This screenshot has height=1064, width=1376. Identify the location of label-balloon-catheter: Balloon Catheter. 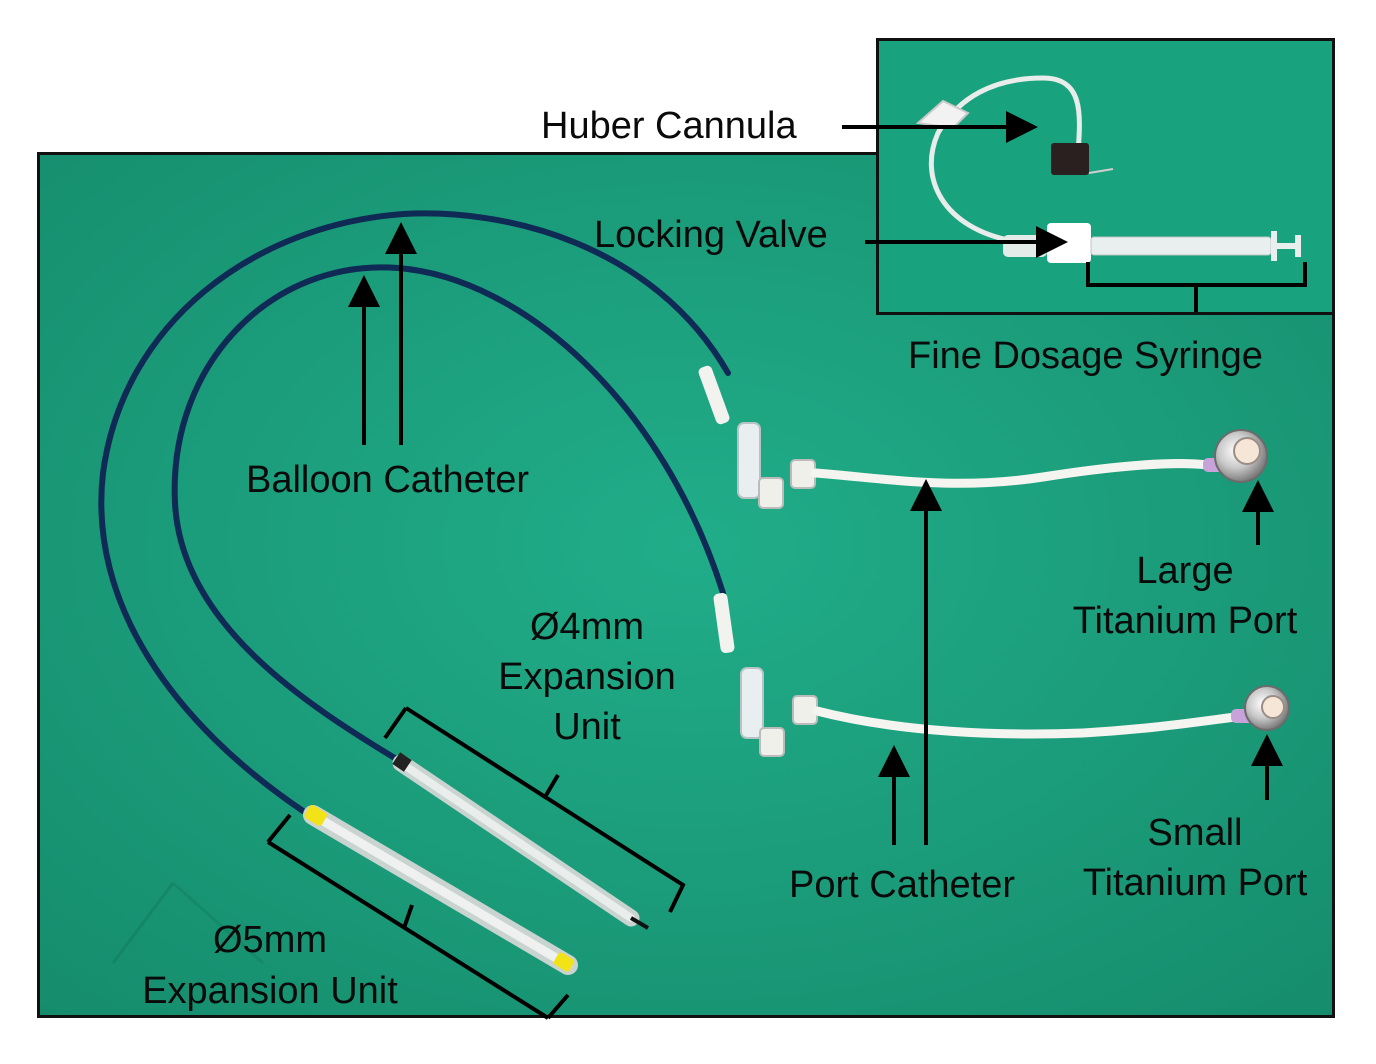
(388, 480).